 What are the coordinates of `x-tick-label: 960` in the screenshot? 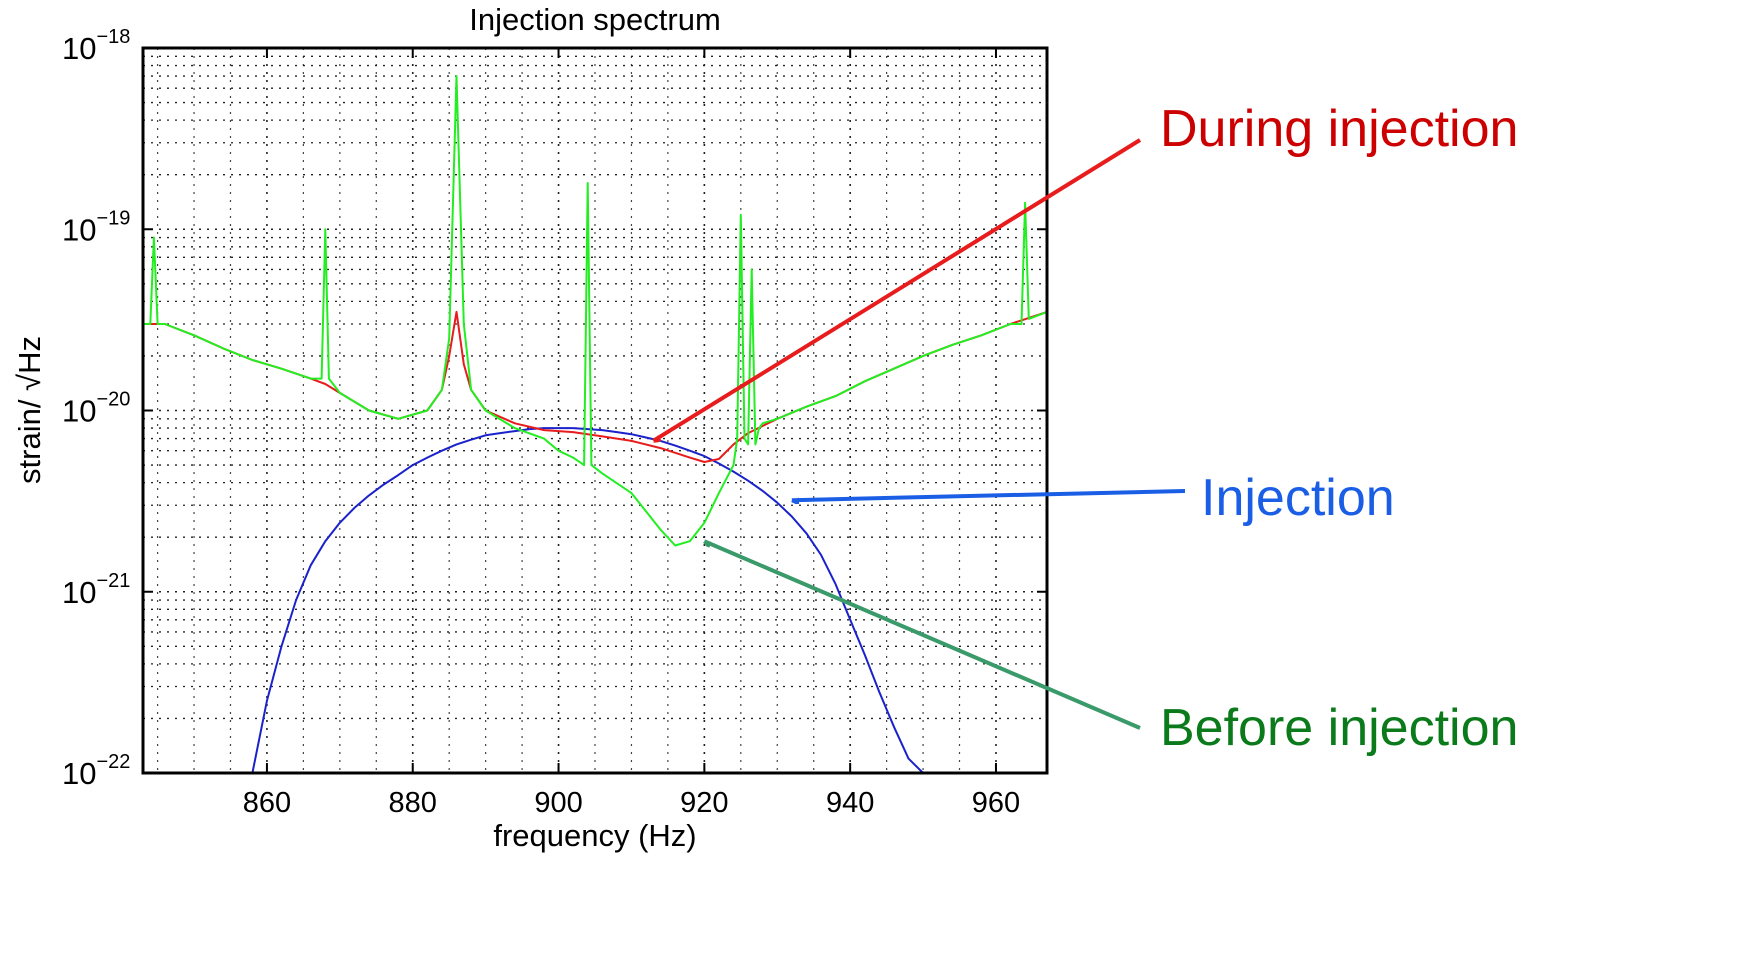 It's located at (996, 803).